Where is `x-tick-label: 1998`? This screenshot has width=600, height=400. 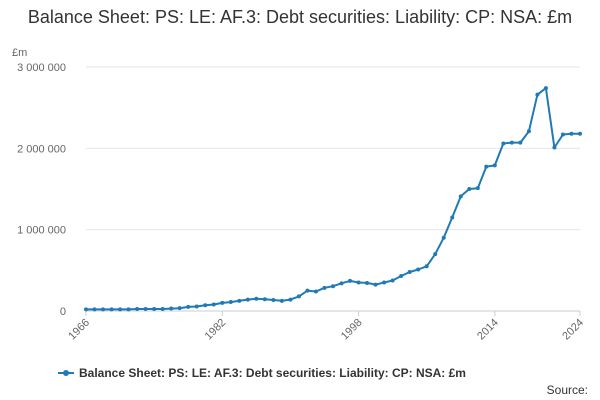
x-tick-label: 1998 is located at coordinates (352, 330).